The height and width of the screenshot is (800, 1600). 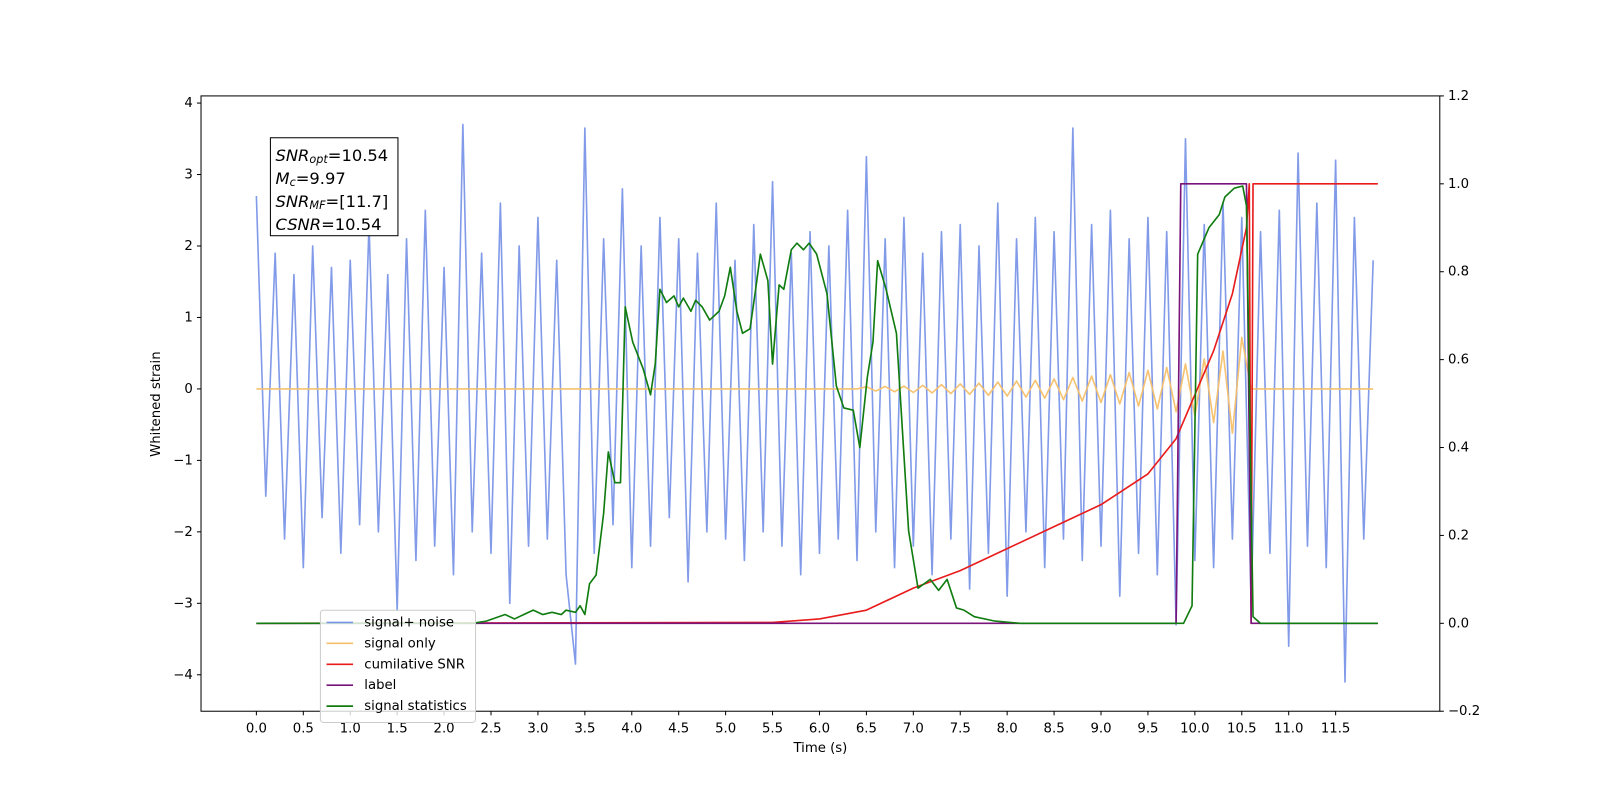 What do you see at coordinates (283, 178) in the screenshot?
I see `annotation-symbol: M` at bounding box center [283, 178].